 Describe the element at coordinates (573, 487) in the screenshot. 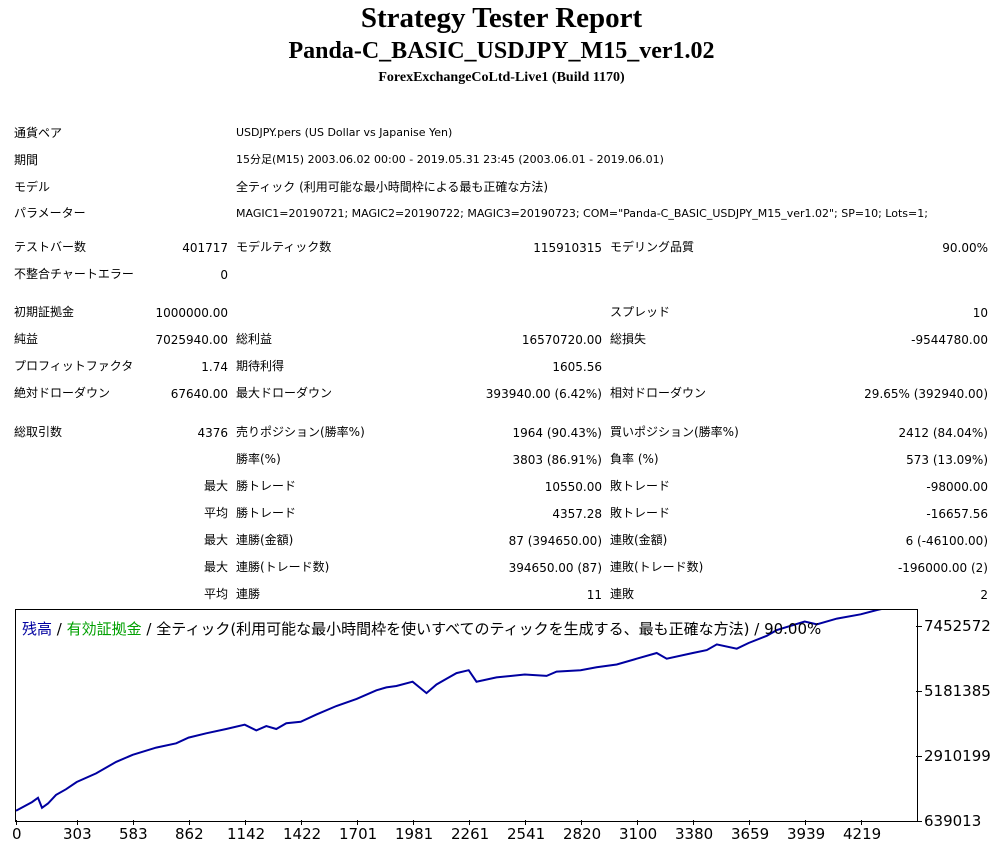

I see `largest-win-value: 10550.00` at that location.